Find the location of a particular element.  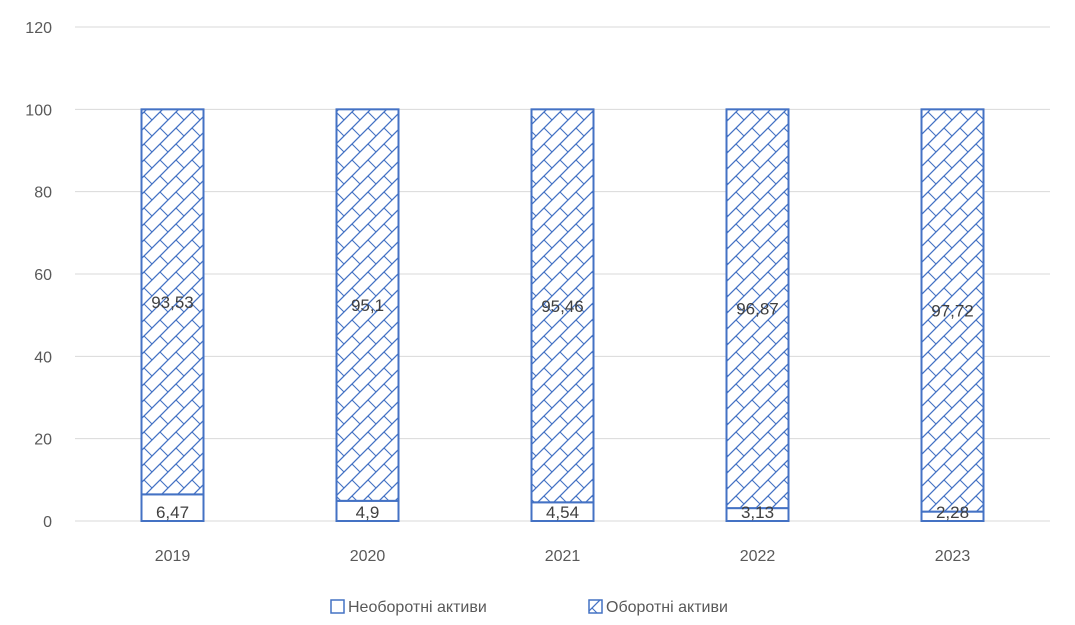

x-tick-label: 2023 is located at coordinates (953, 556).